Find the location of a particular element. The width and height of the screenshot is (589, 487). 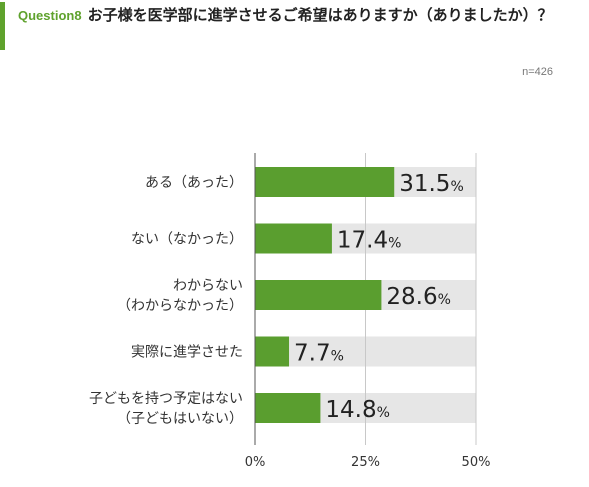

category-label: ない（なかった） is located at coordinates (187, 240).